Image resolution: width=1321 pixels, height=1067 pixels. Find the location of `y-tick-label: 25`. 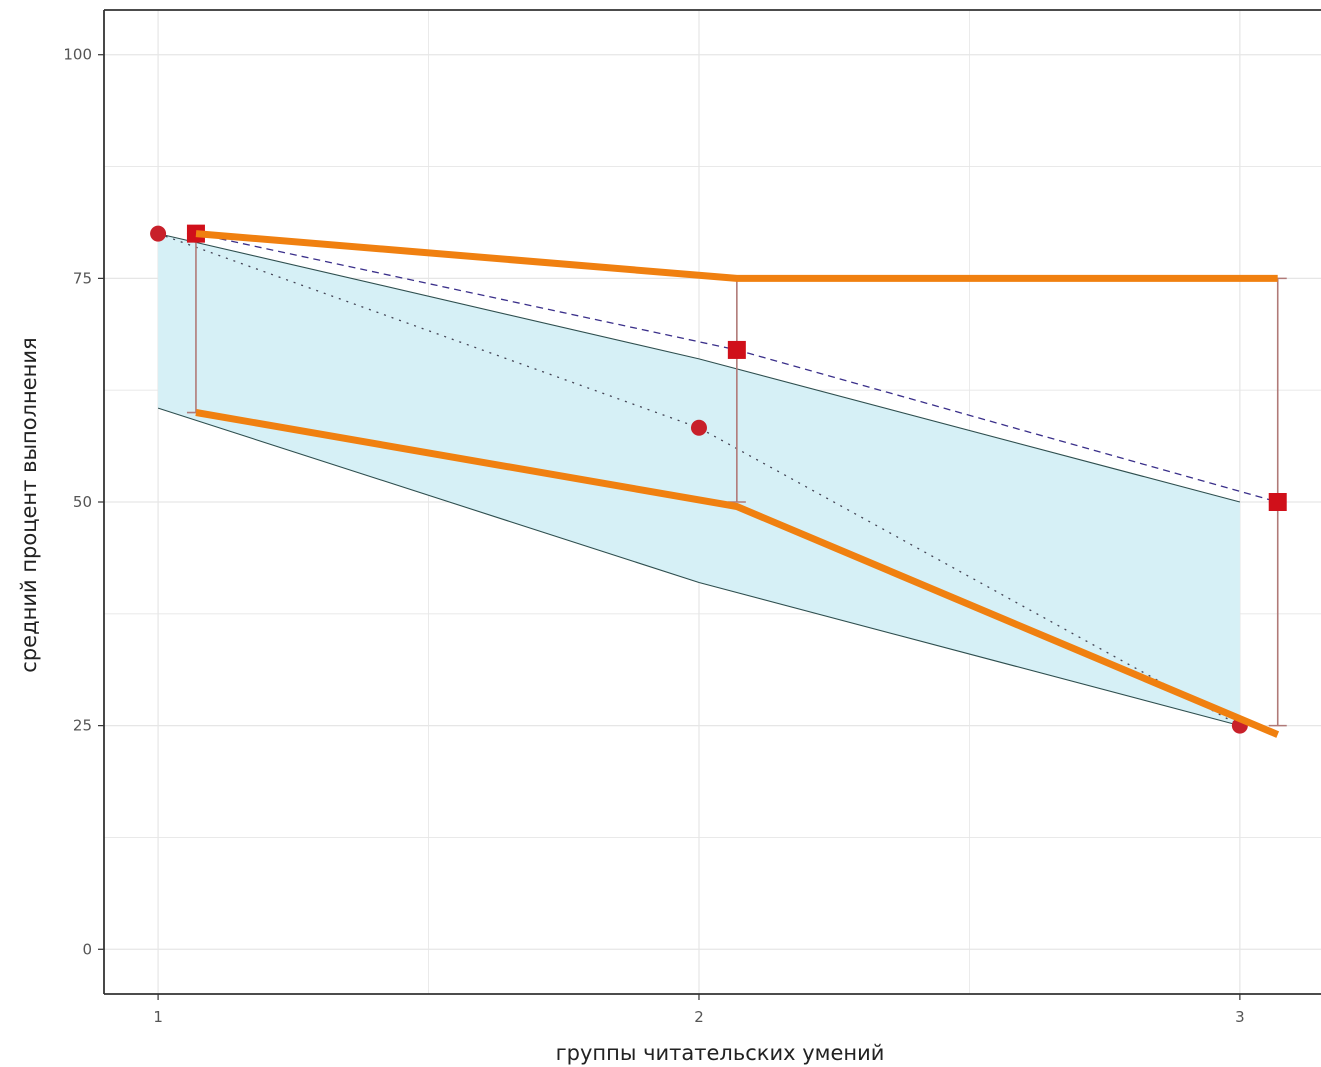

y-tick-label: 25 is located at coordinates (82, 726).